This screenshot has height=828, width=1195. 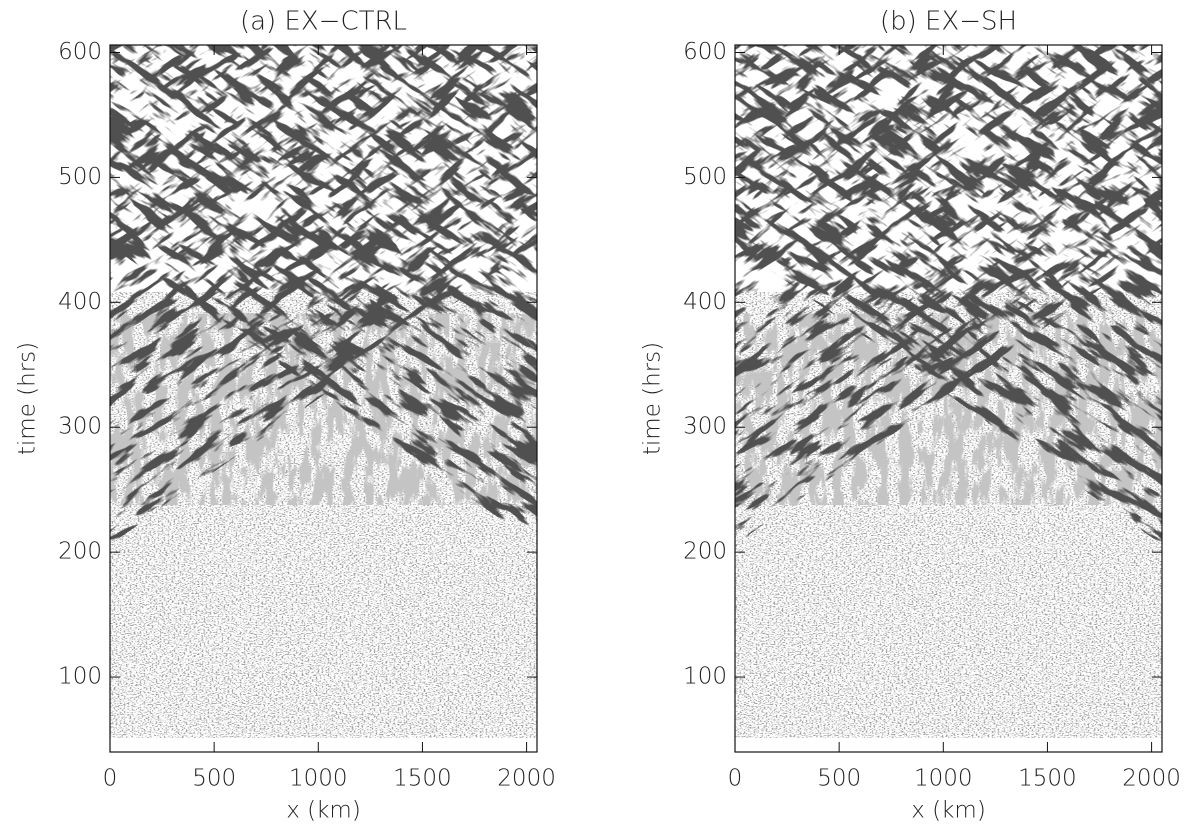 What do you see at coordinates (948, 22) in the screenshot?
I see `chart-title: (b) EX−SH` at bounding box center [948, 22].